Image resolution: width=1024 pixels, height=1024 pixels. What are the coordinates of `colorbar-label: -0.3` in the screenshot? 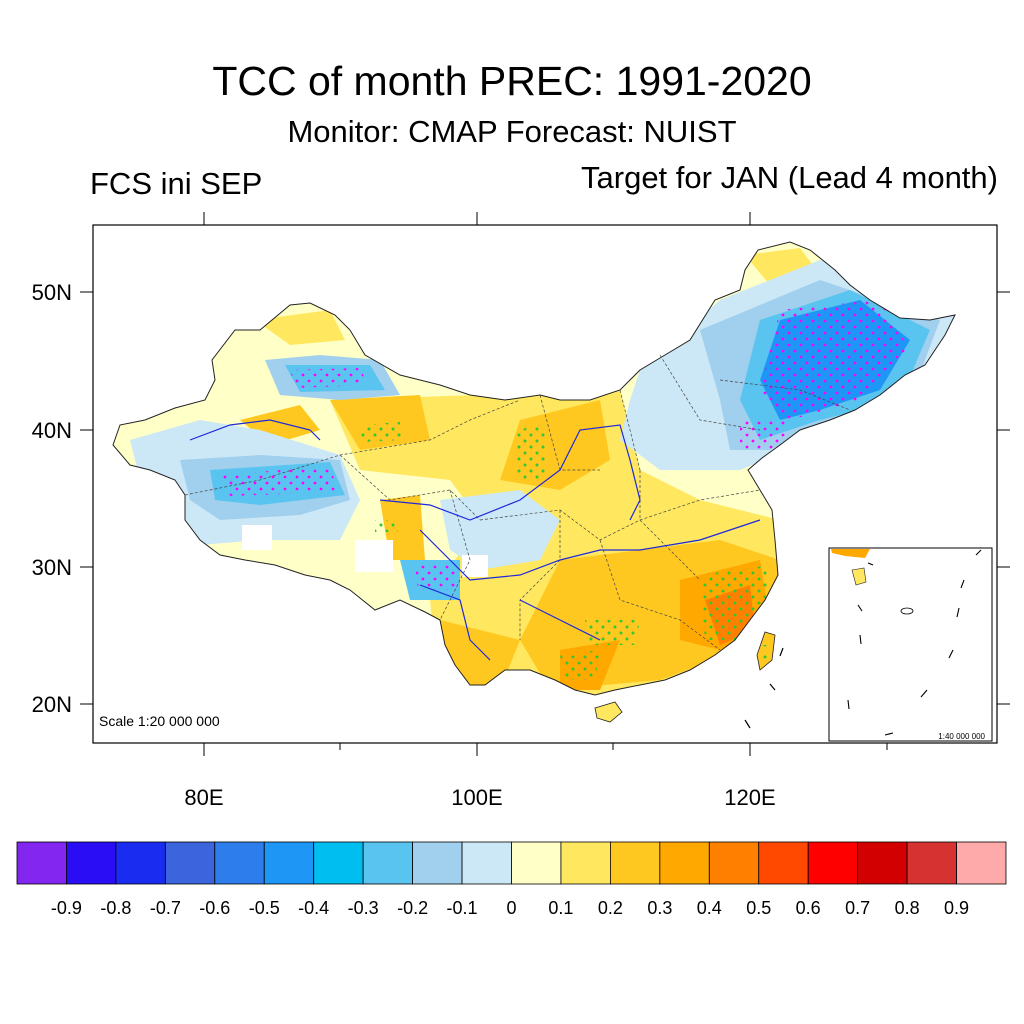 It's located at (363, 908).